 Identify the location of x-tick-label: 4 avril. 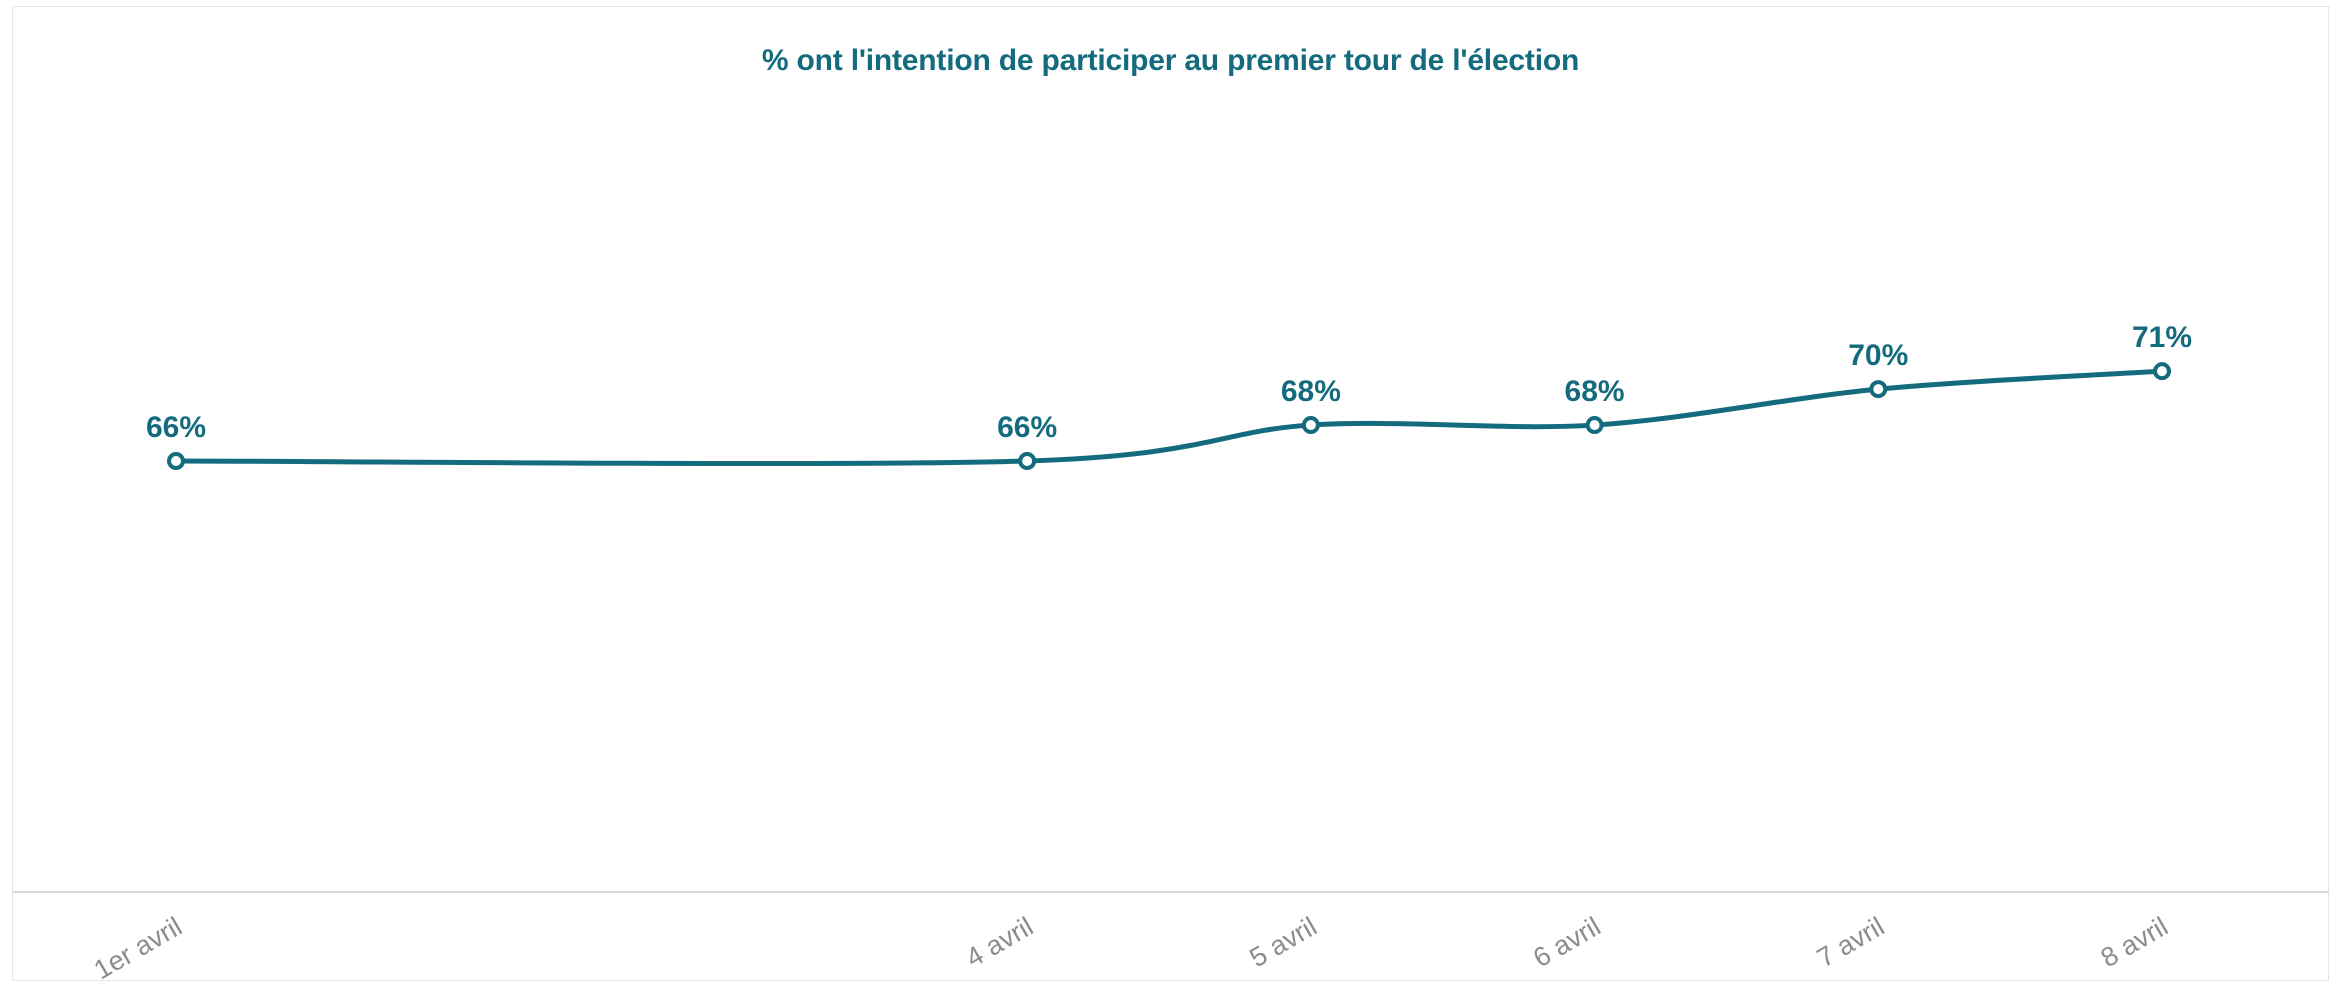
(999, 942).